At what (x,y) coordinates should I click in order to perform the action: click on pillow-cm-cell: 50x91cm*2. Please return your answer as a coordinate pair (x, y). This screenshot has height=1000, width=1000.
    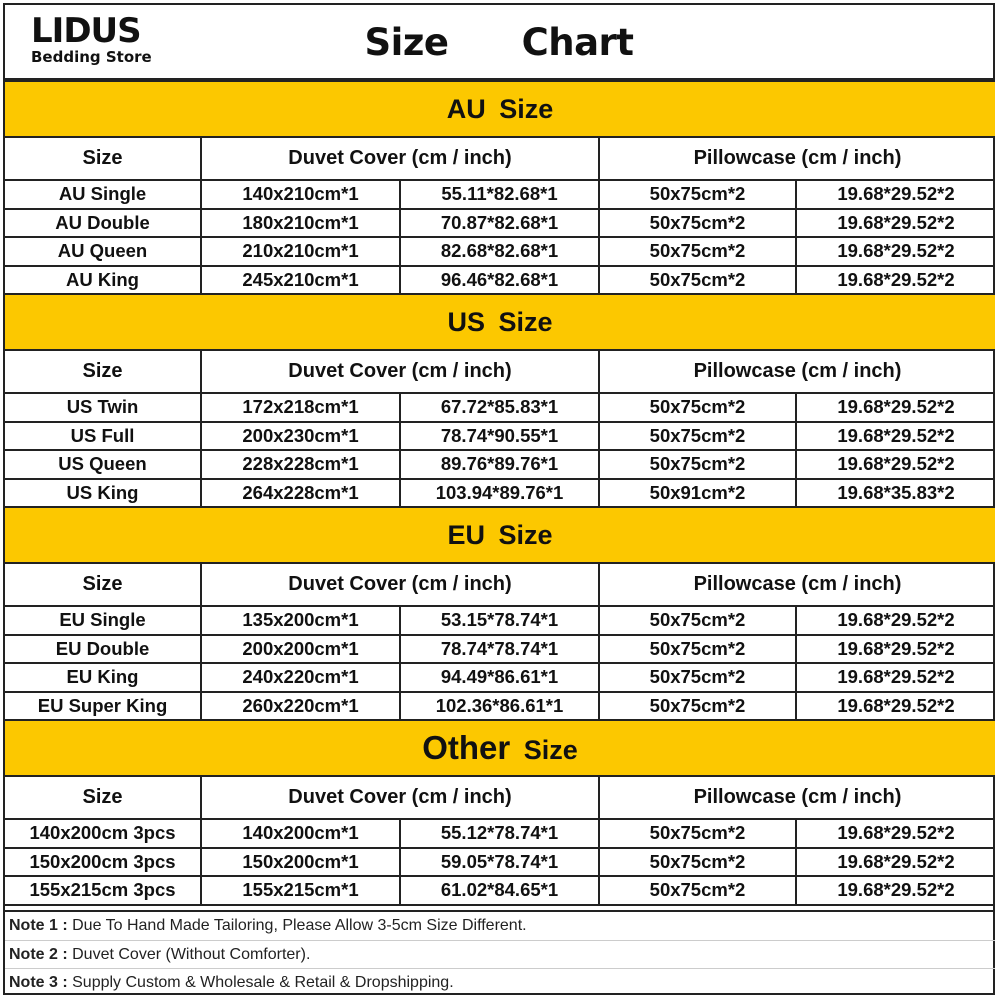
    Looking at the image, I should click on (698, 492).